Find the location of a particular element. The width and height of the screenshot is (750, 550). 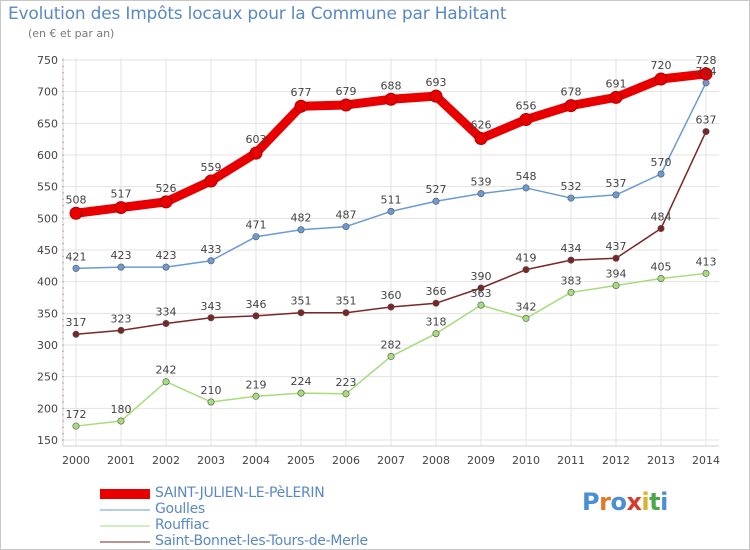

data-label: 517 is located at coordinates (121, 194).